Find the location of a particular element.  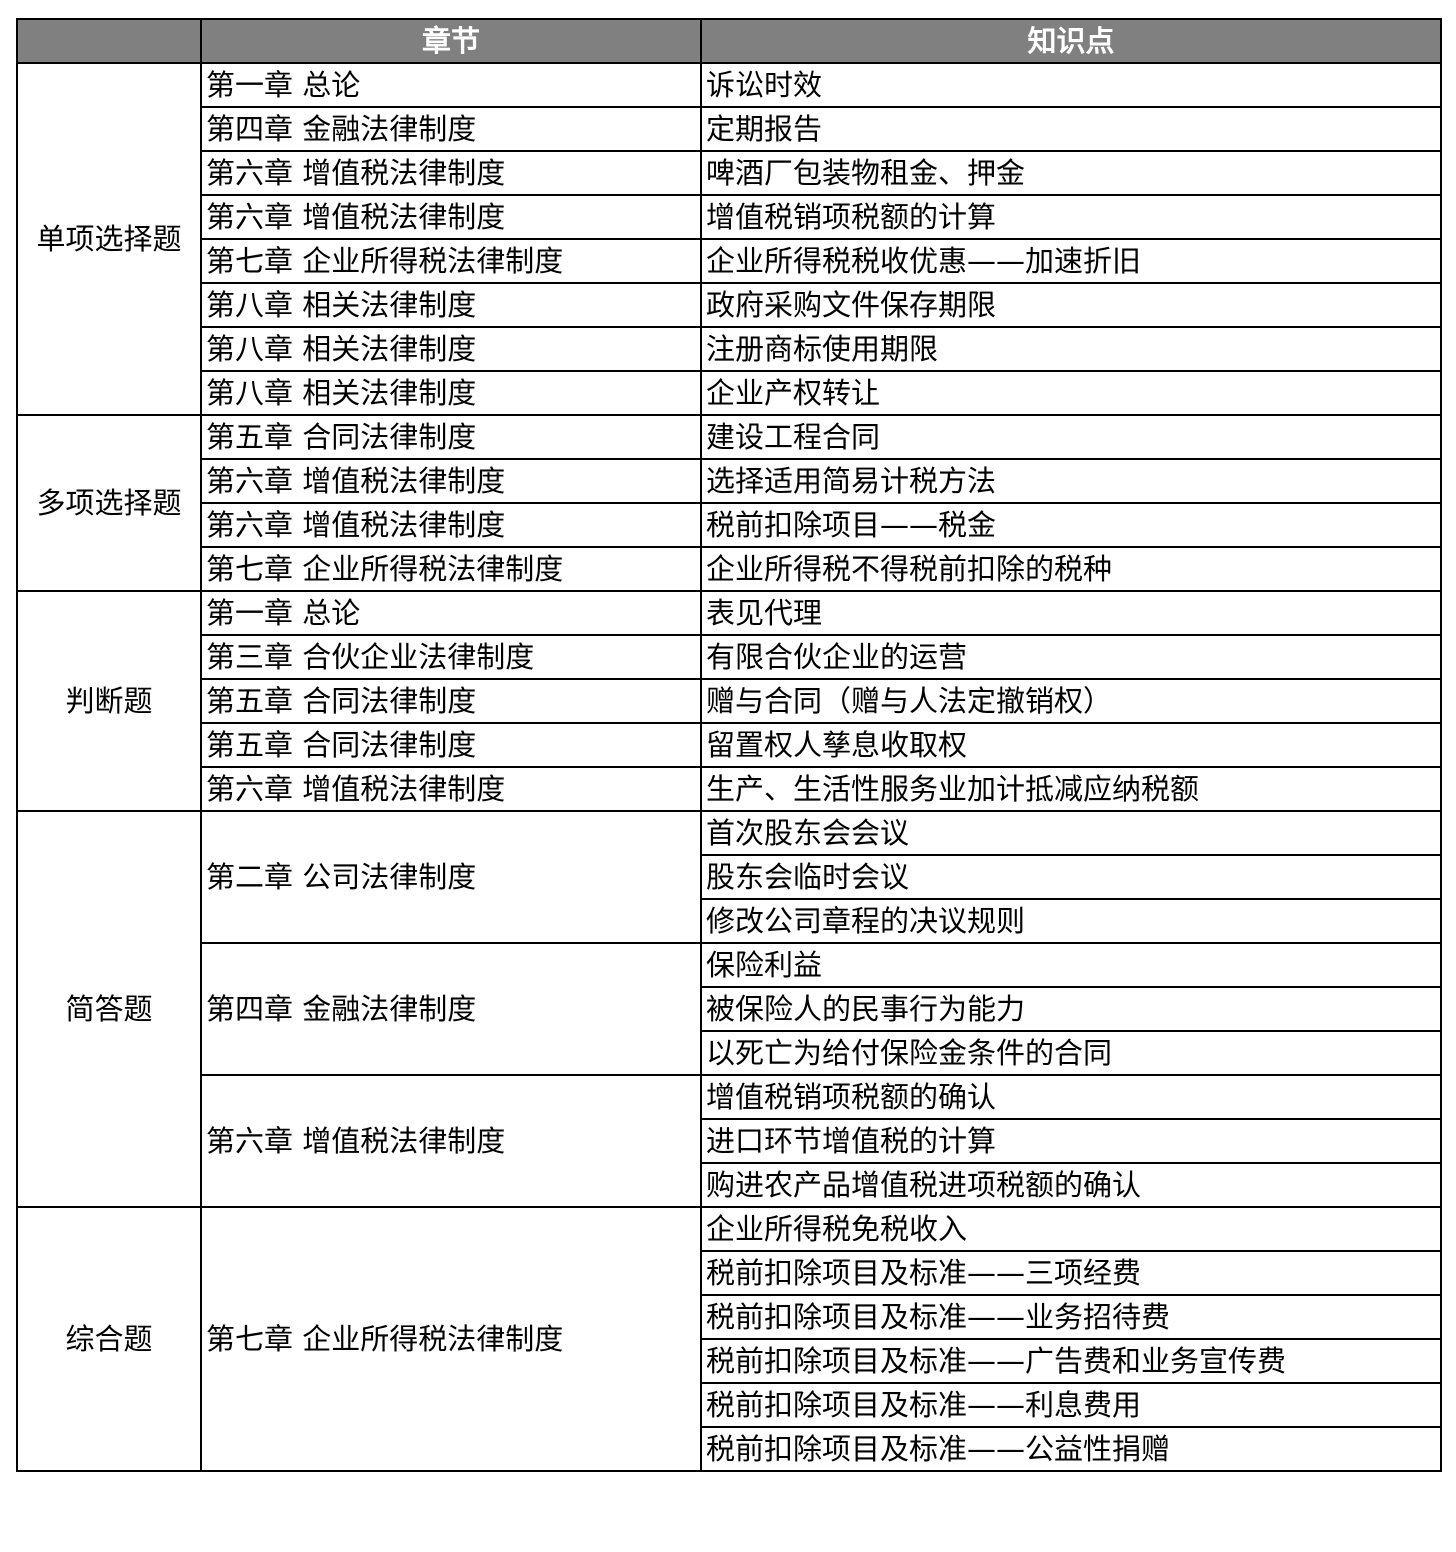

knowledge-point-cell: 诉讼时效 is located at coordinates (1071, 85).